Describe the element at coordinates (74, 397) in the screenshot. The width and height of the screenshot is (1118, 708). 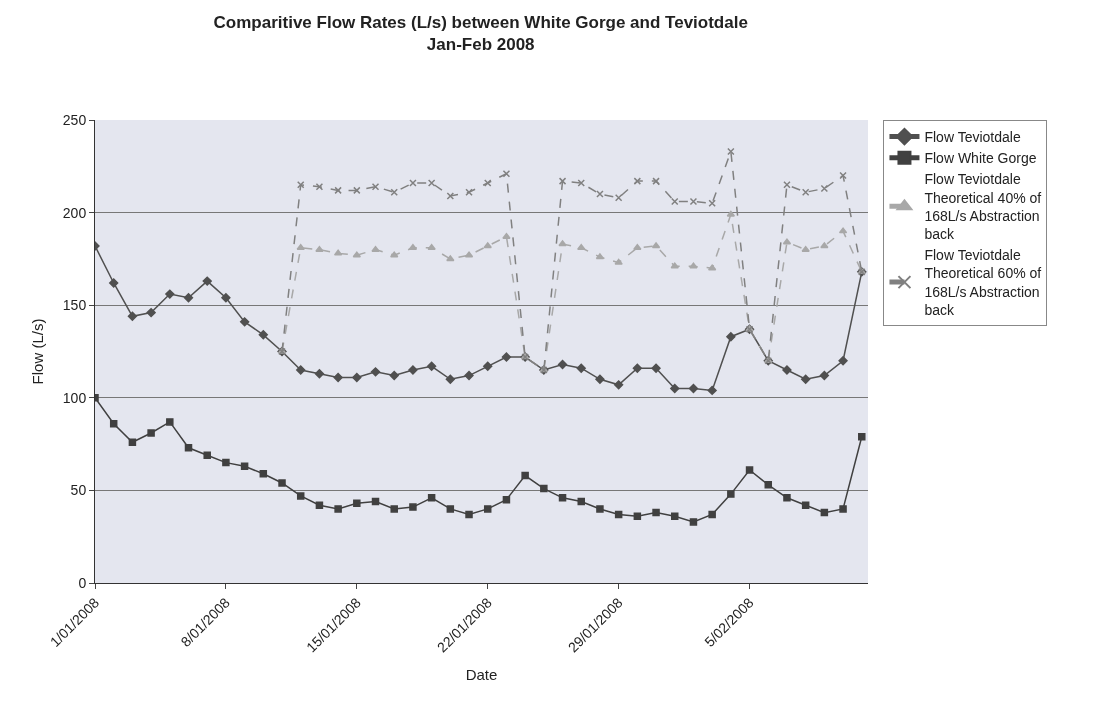
I see `y-tick-label: 100` at that location.